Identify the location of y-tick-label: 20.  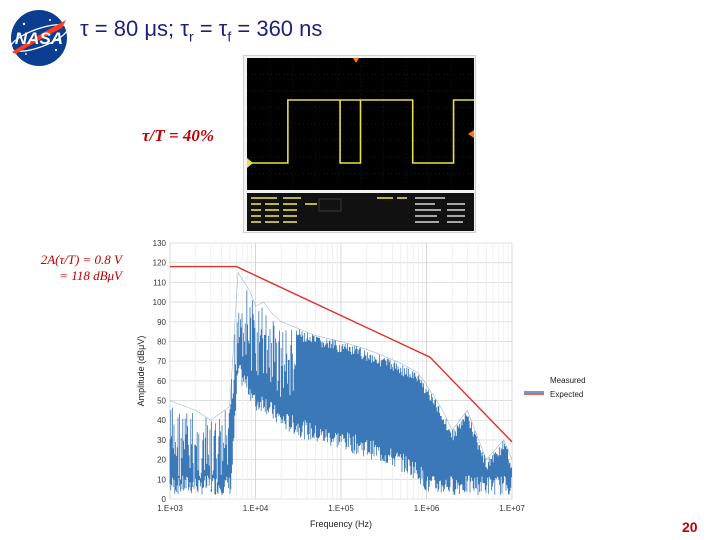
(161, 460).